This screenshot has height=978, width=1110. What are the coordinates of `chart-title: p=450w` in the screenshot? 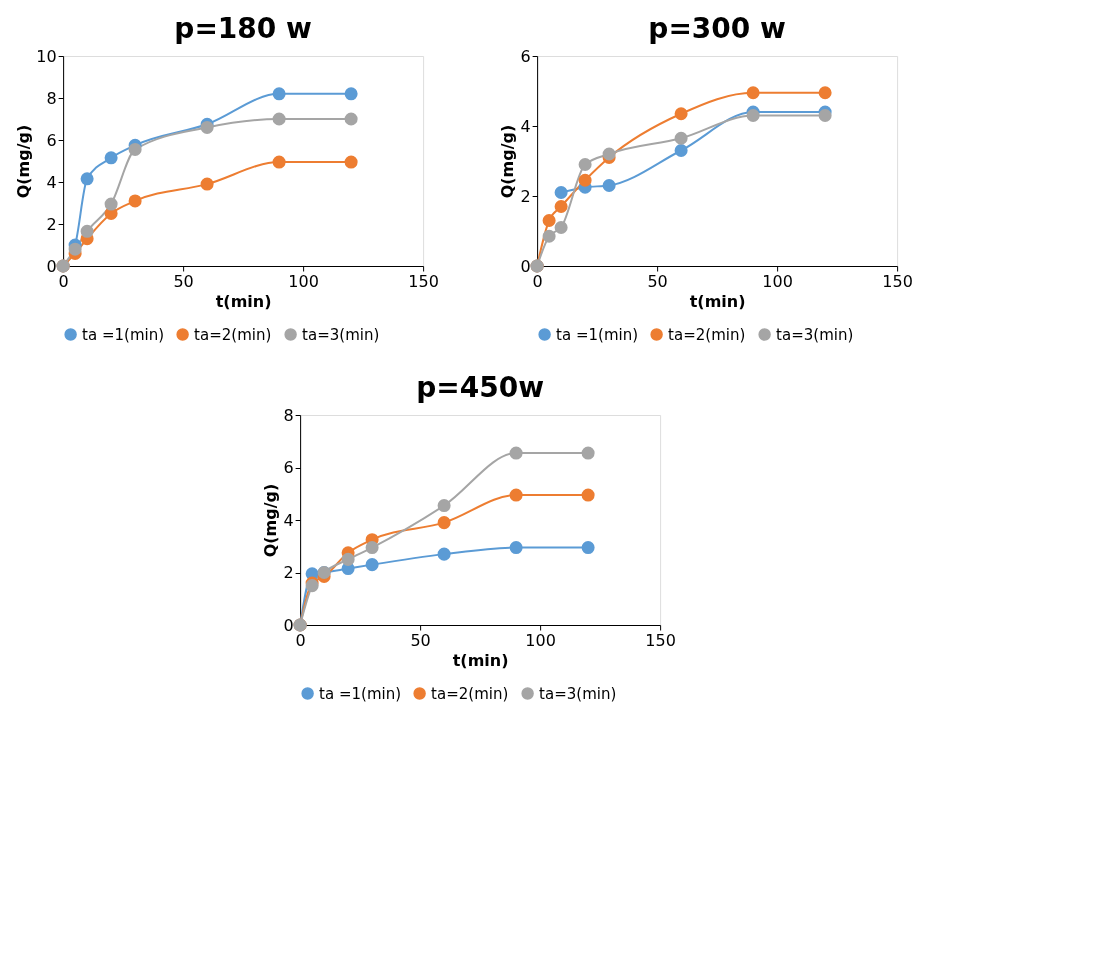 It's located at (480, 387).